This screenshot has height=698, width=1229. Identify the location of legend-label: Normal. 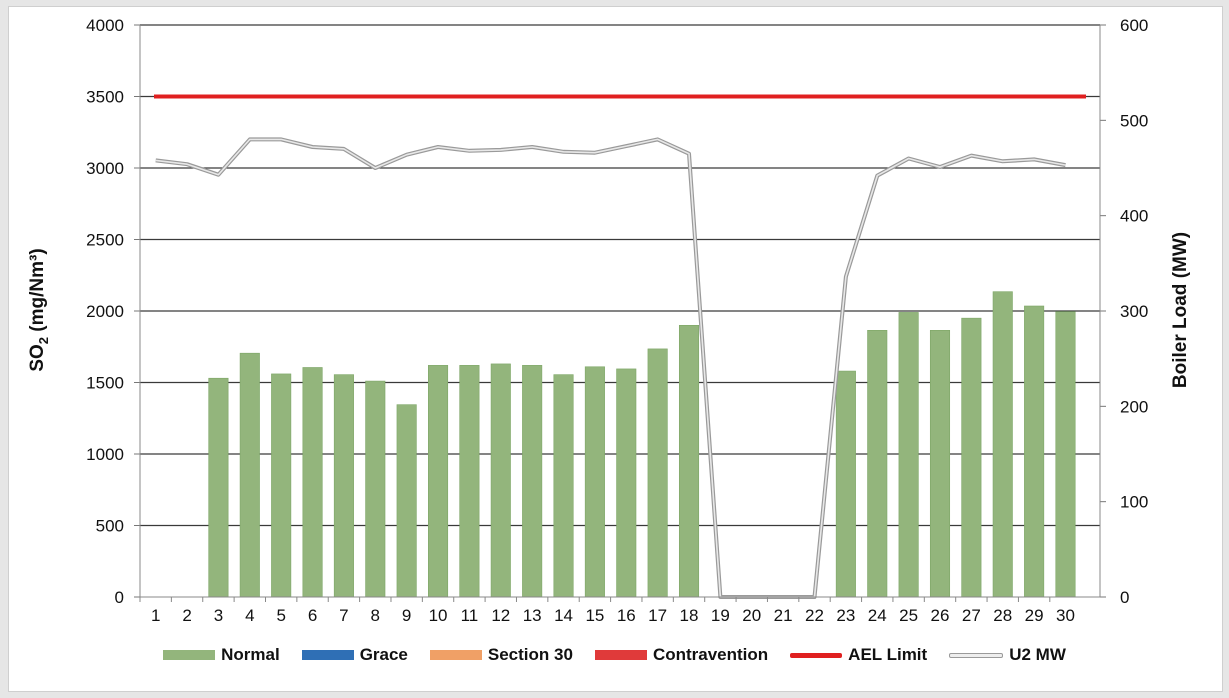
(250, 654).